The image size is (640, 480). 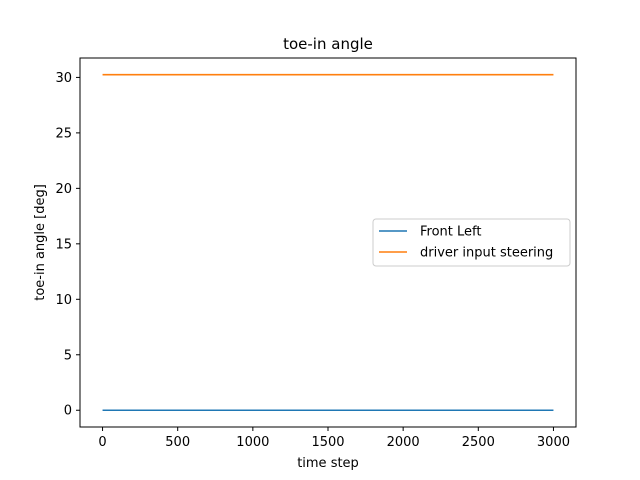 What do you see at coordinates (63, 300) in the screenshot?
I see `y-tick-label-10: 10` at bounding box center [63, 300].